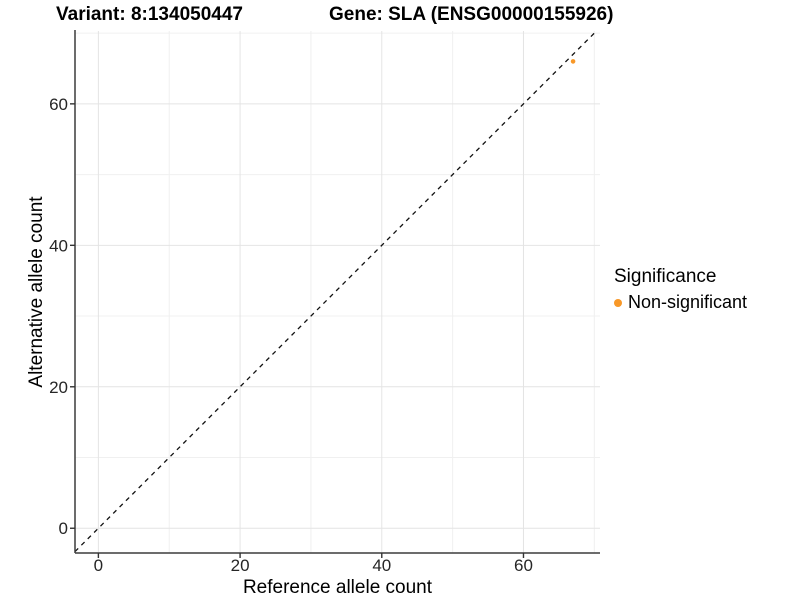 This screenshot has width=800, height=600. What do you see at coordinates (98, 565) in the screenshot?
I see `x-tick-label: 0` at bounding box center [98, 565].